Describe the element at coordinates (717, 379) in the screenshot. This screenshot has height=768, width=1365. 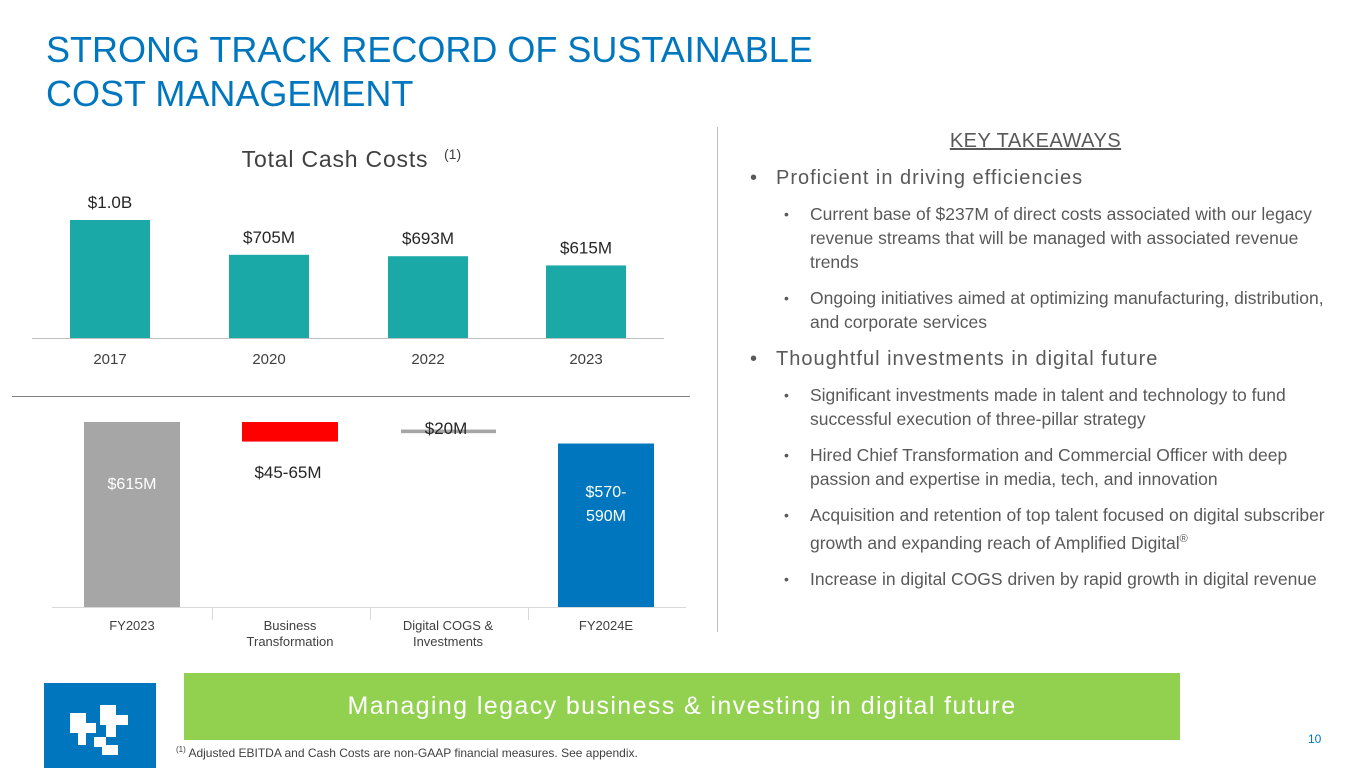
I see `column-divider` at that location.